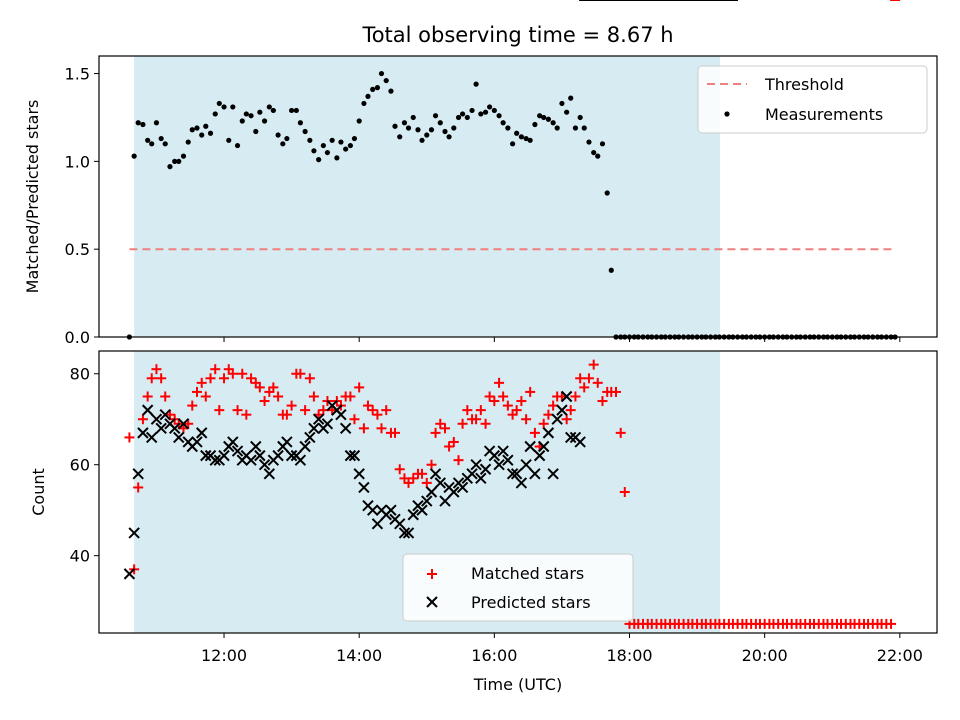  I want to click on legend-matched-swatch, so click(432, 574).